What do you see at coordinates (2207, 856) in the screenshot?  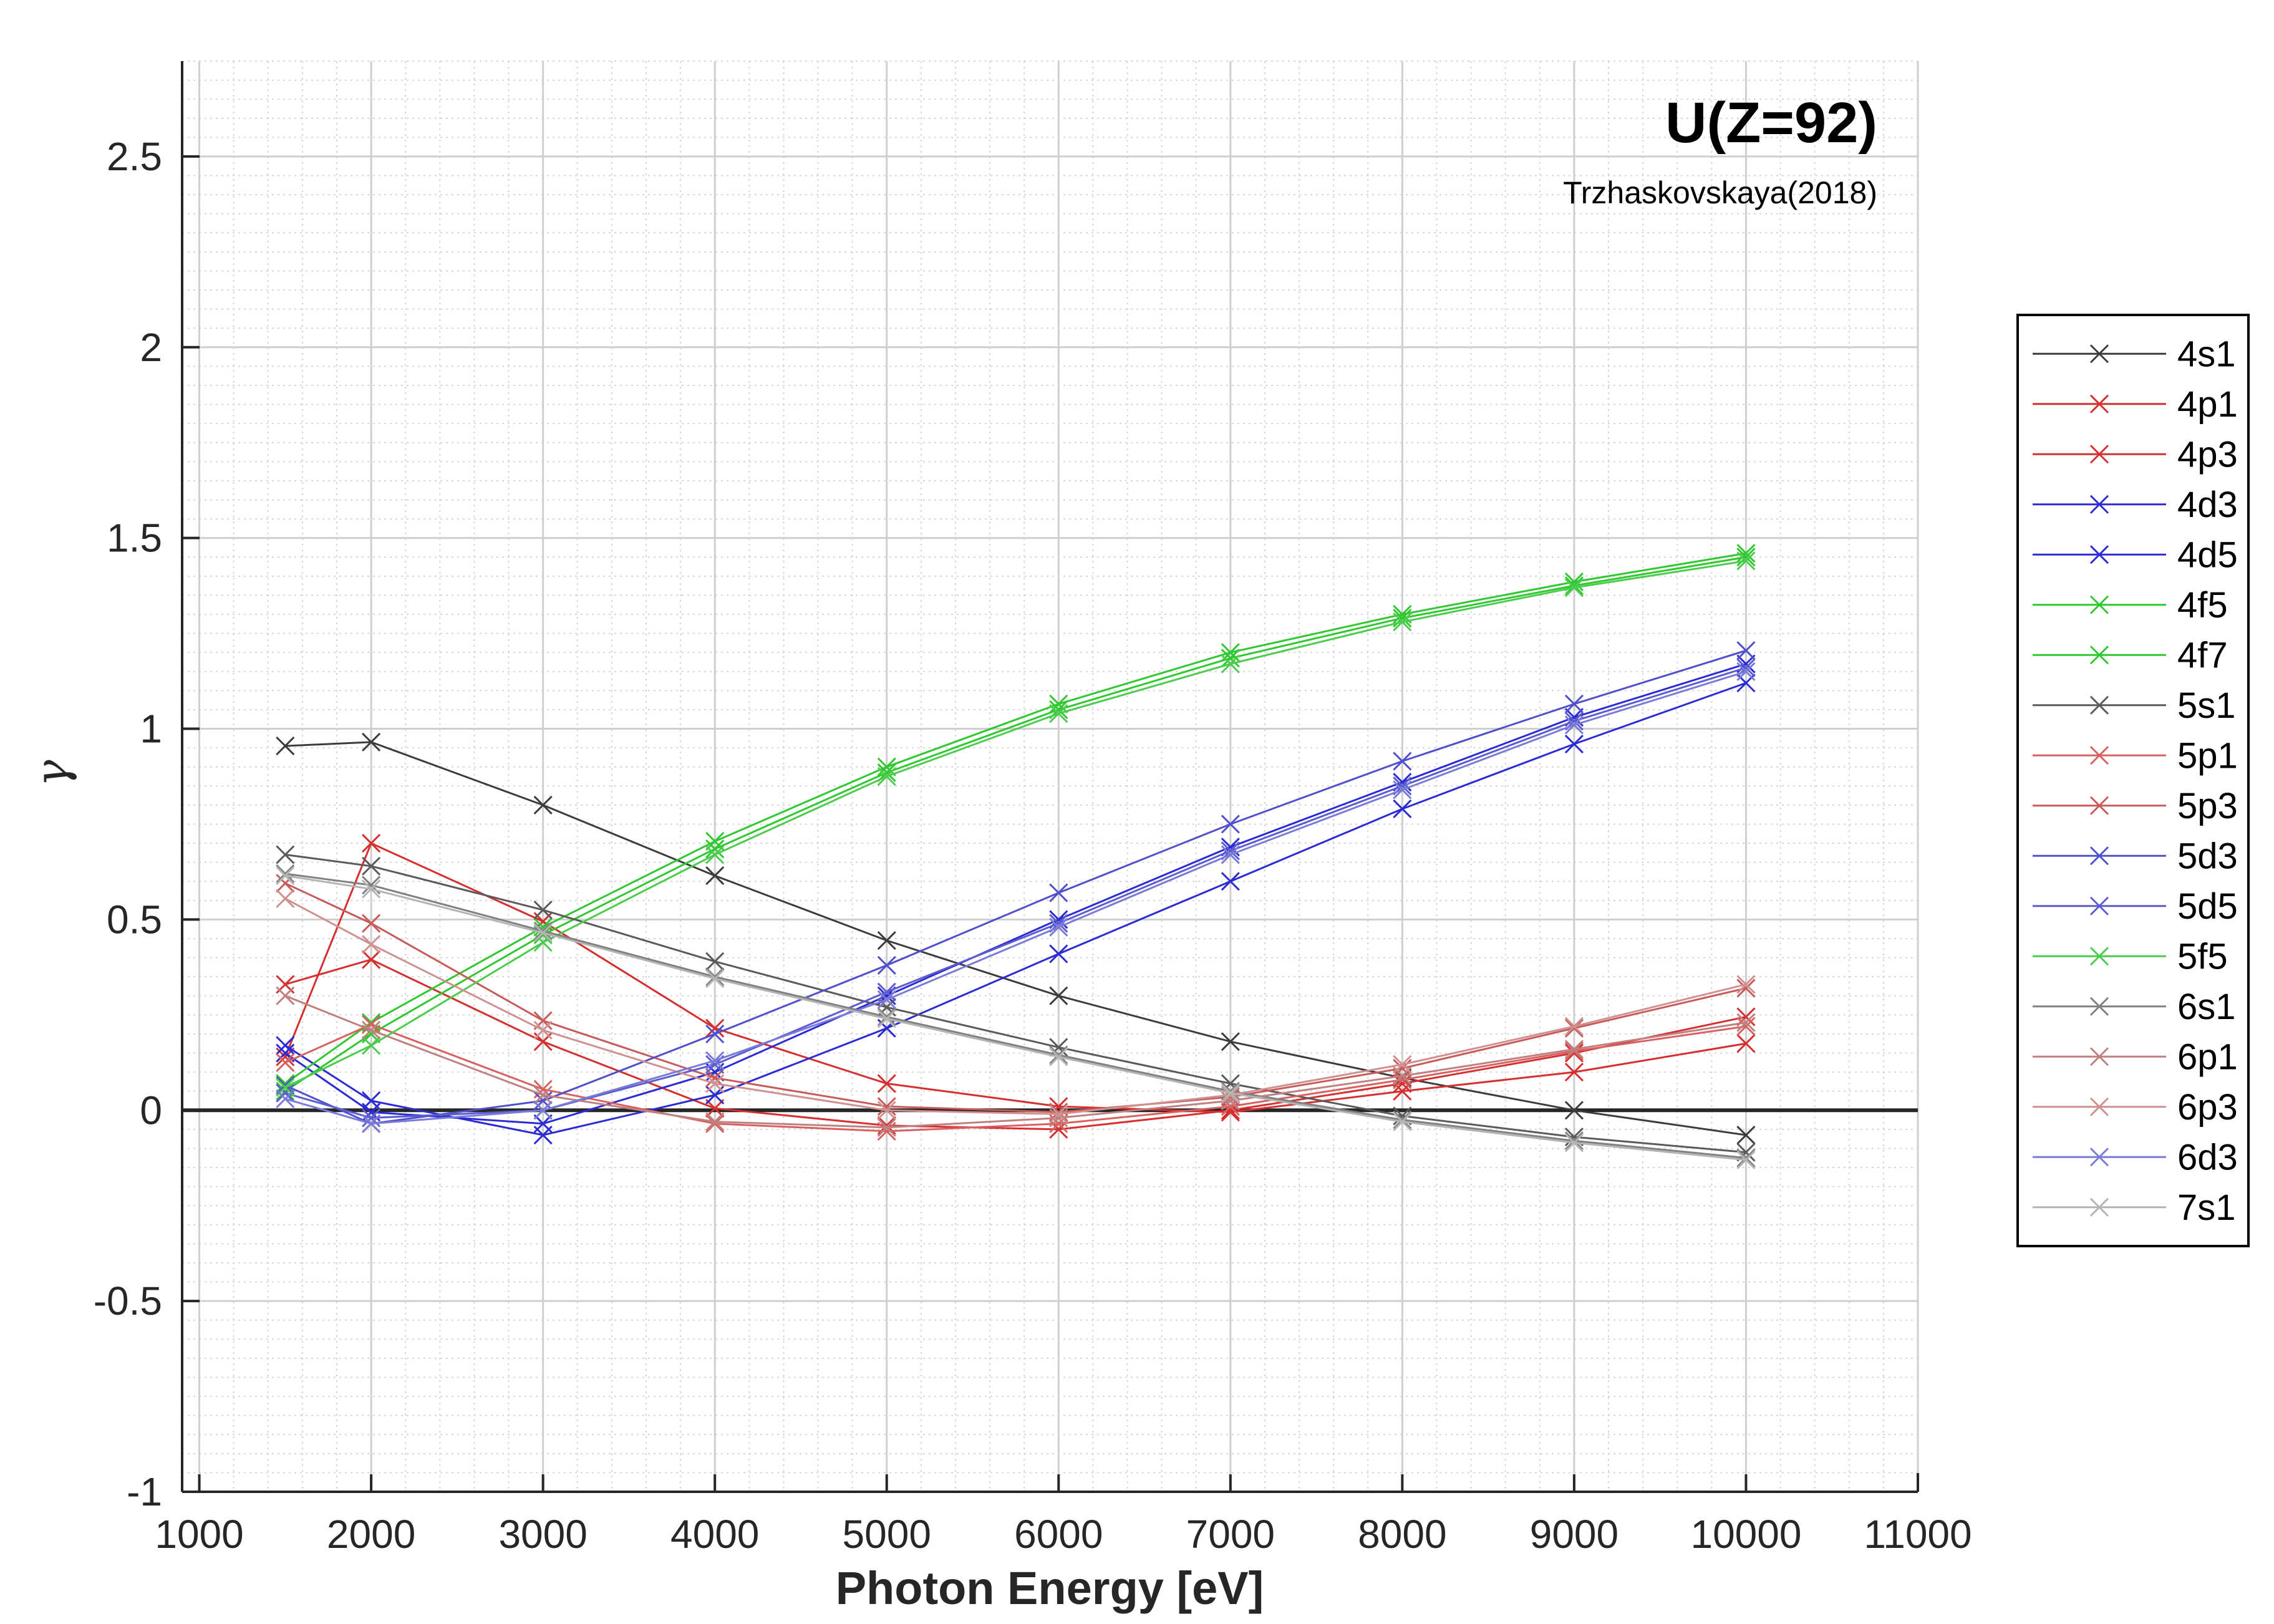 I see `legend-label: 5d3` at bounding box center [2207, 856].